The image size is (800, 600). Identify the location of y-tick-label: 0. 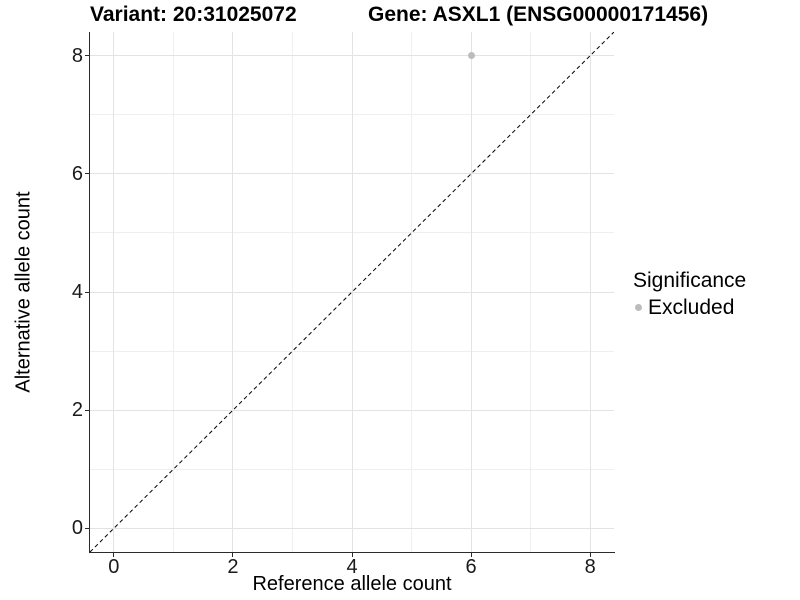
(77, 528).